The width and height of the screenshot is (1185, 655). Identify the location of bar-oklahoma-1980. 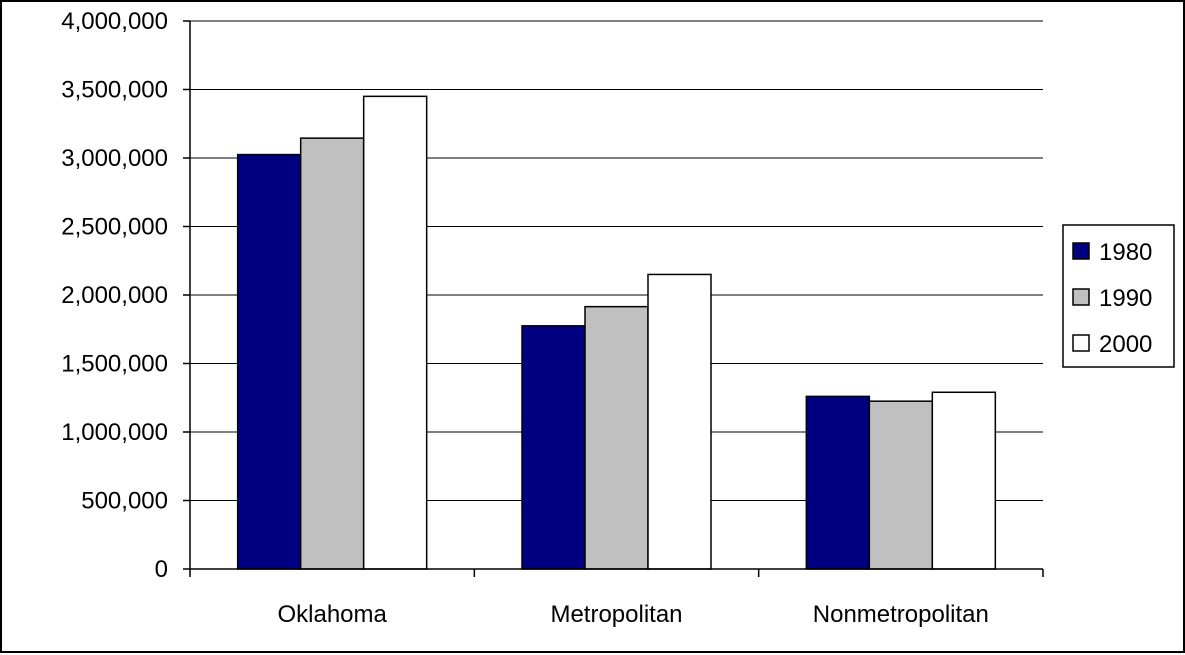
(269, 361).